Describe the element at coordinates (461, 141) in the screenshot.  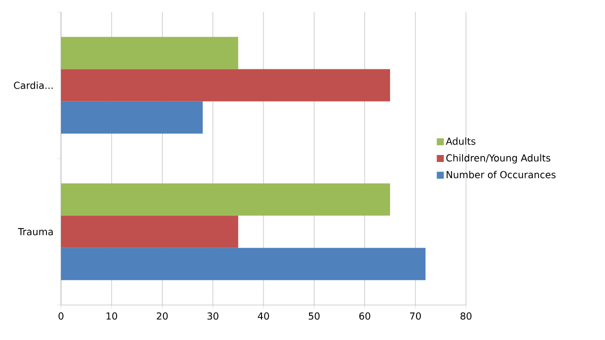
I see `legend-label: Adults` at that location.